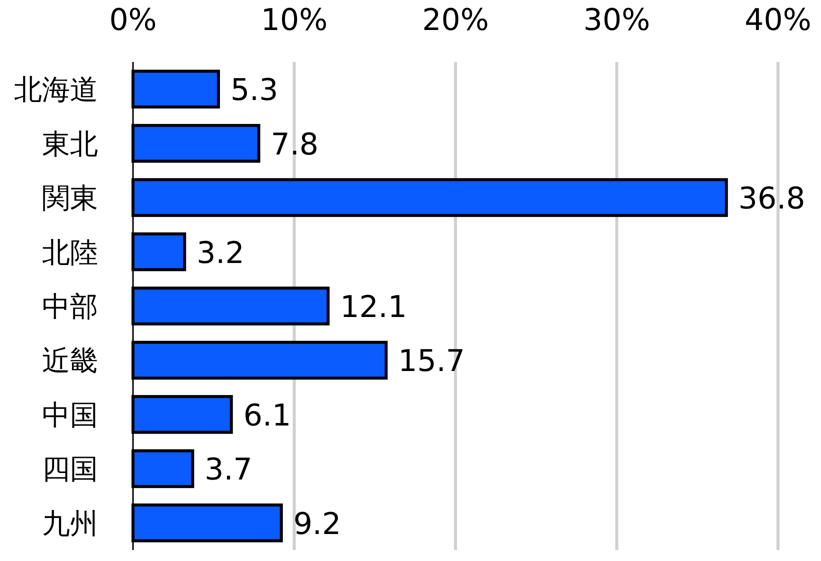 The width and height of the screenshot is (821, 561). Describe the element at coordinates (70, 523) in the screenshot. I see `y-tick-label: 九州` at that location.